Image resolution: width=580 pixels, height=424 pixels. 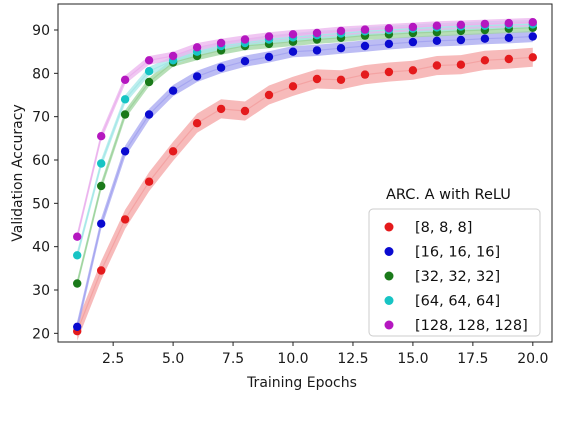 What do you see at coordinates (41, 31) in the screenshot?
I see `y-tick-label: 90` at bounding box center [41, 31].